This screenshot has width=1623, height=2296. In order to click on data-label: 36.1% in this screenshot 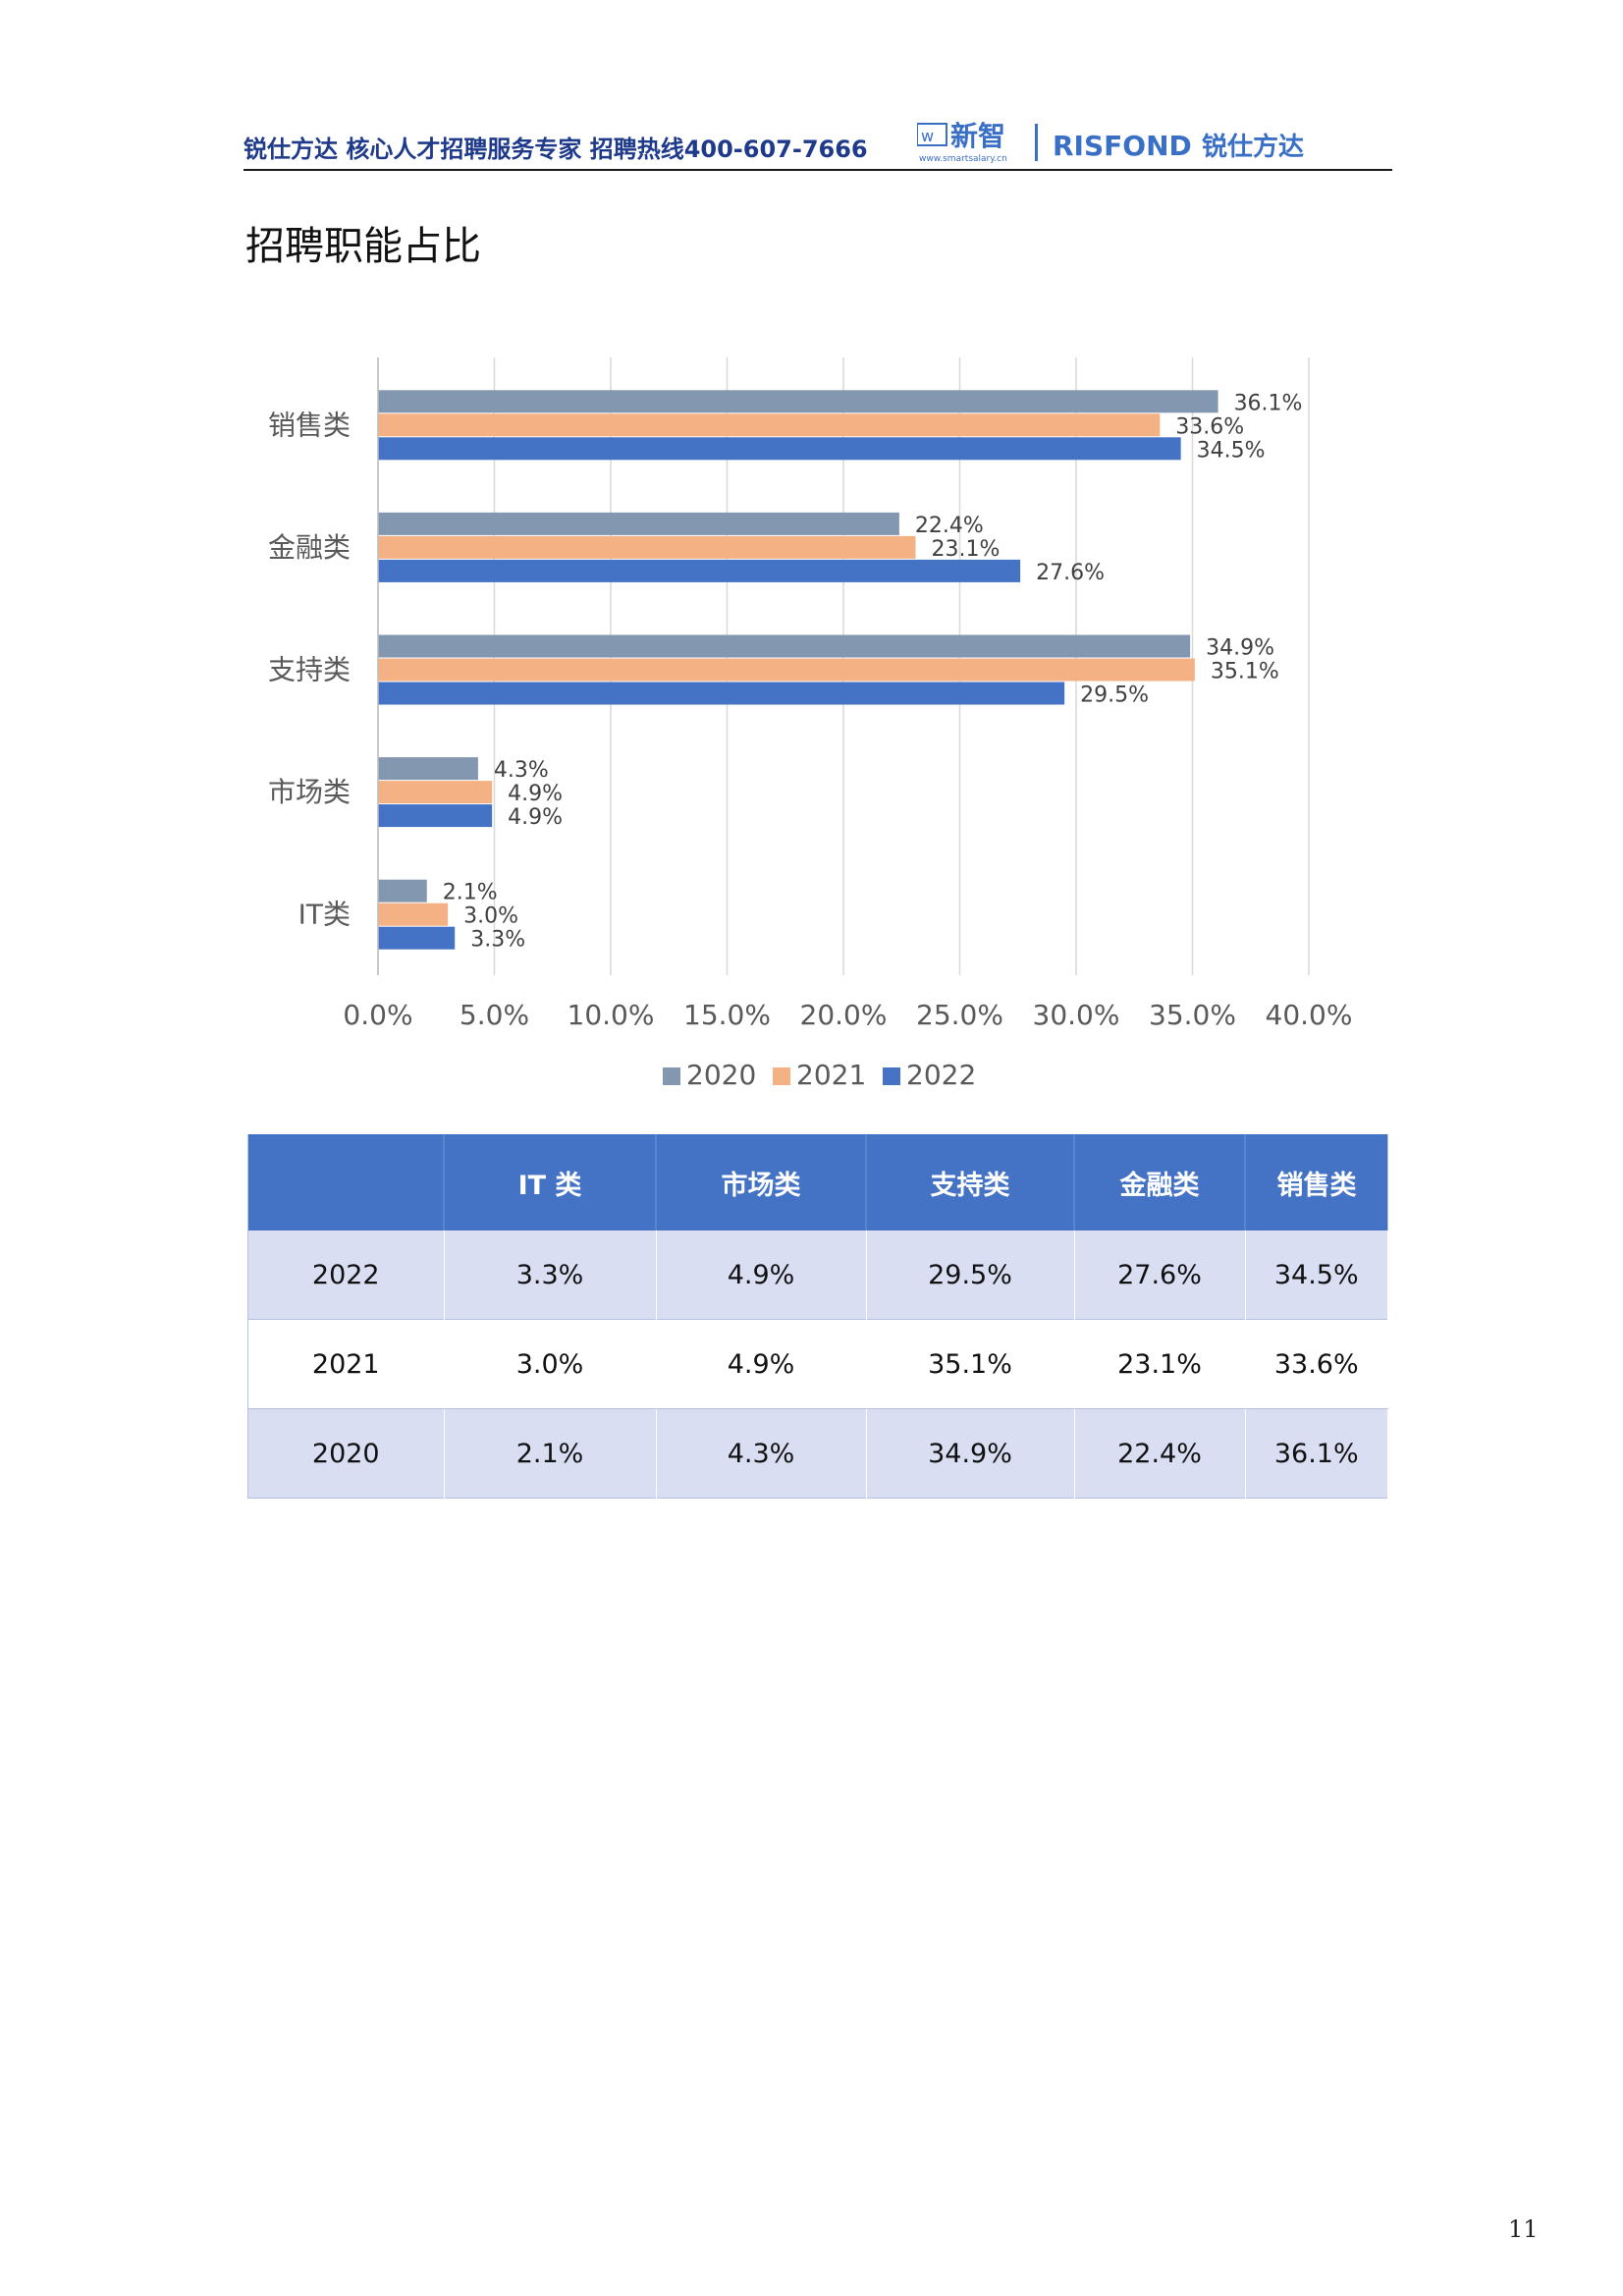, I will do `click(1268, 403)`.